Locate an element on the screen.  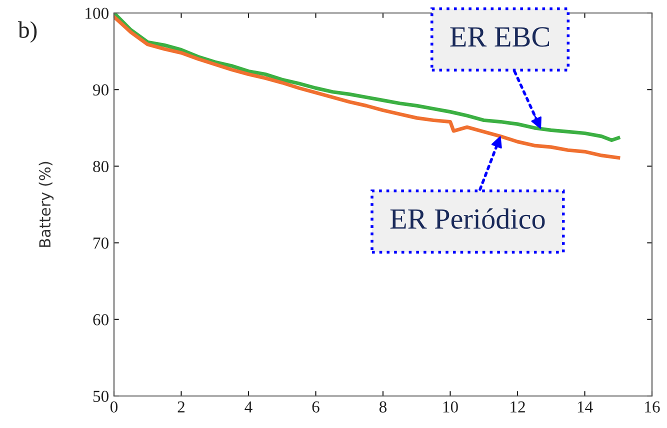
y-tick-label: 70 is located at coordinates (101, 243).